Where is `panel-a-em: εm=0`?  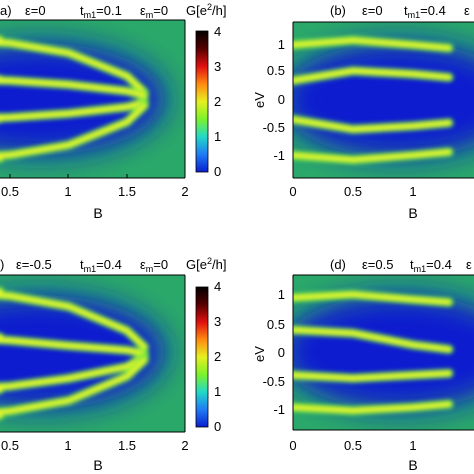
panel-a-em: εm=0 is located at coordinates (154, 11).